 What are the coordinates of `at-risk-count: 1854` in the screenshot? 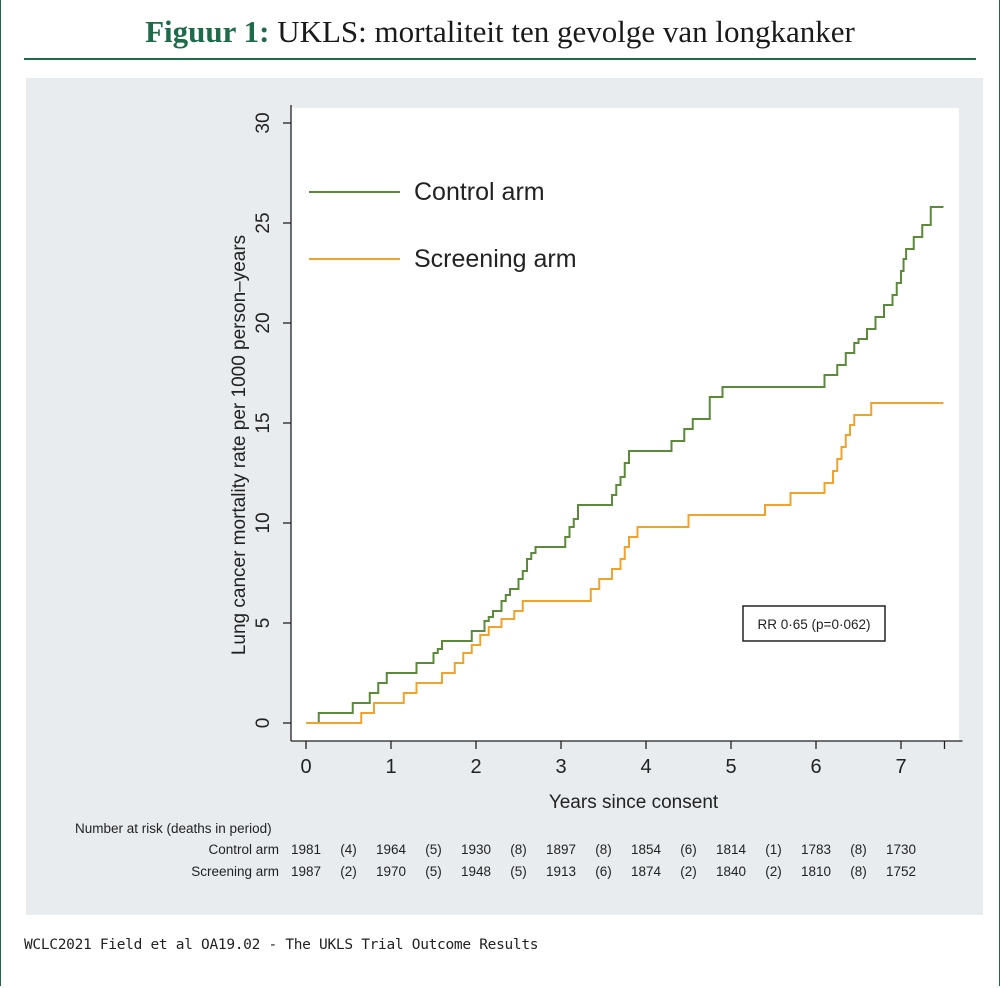 It's located at (646, 849).